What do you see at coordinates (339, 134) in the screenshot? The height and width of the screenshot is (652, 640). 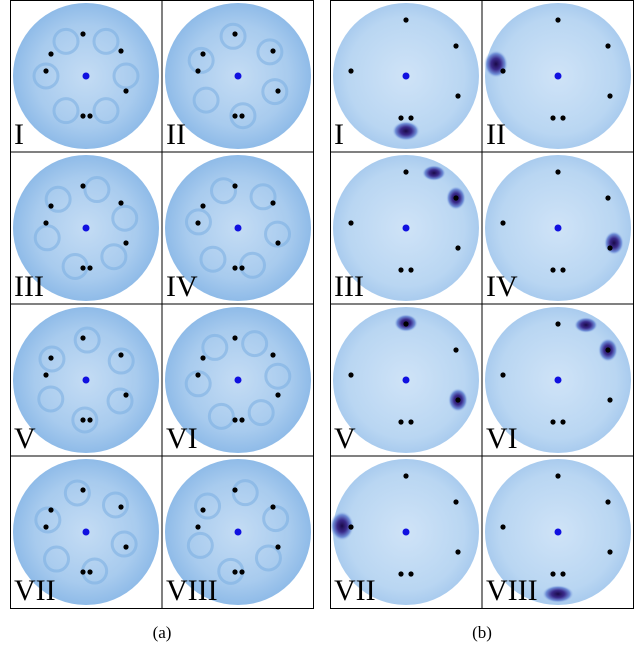 I see `panel-label: I` at bounding box center [339, 134].